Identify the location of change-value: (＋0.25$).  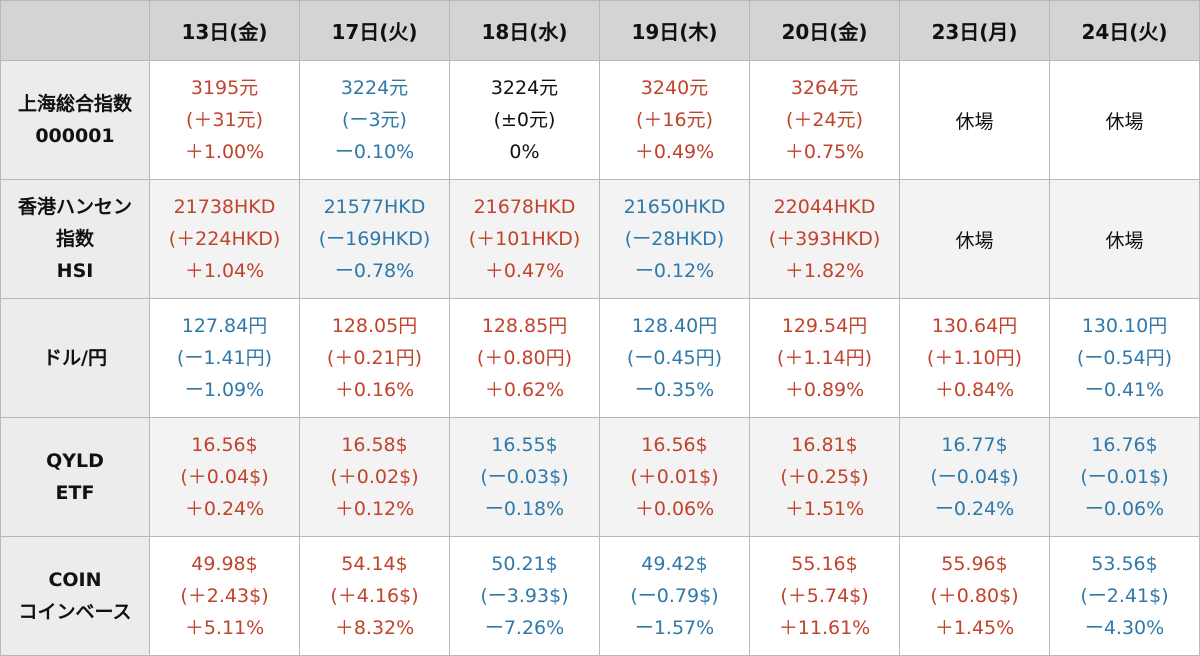
(824, 477).